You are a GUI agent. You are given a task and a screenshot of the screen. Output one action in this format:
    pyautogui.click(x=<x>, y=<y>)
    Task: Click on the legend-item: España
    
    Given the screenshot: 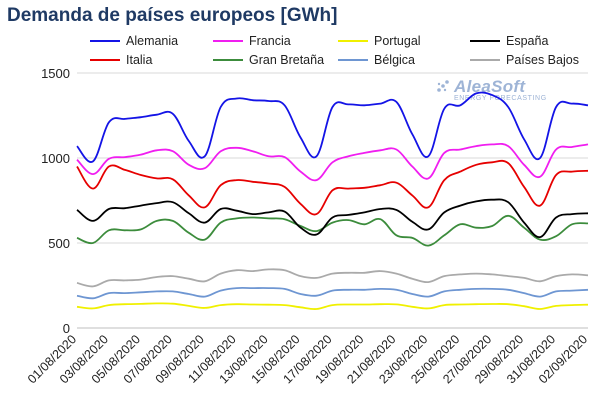 What is the action you would take?
    pyautogui.click(x=509, y=41)
    